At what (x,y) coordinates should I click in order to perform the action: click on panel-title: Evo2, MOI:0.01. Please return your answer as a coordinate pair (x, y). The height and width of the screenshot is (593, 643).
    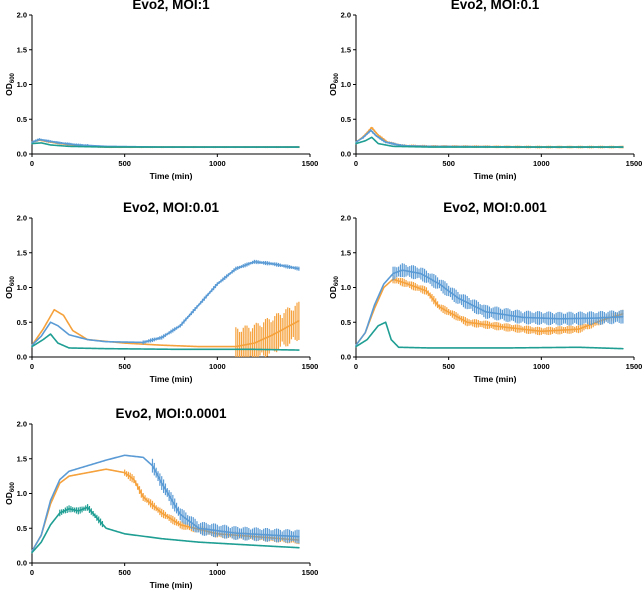
    Looking at the image, I should click on (171, 207).